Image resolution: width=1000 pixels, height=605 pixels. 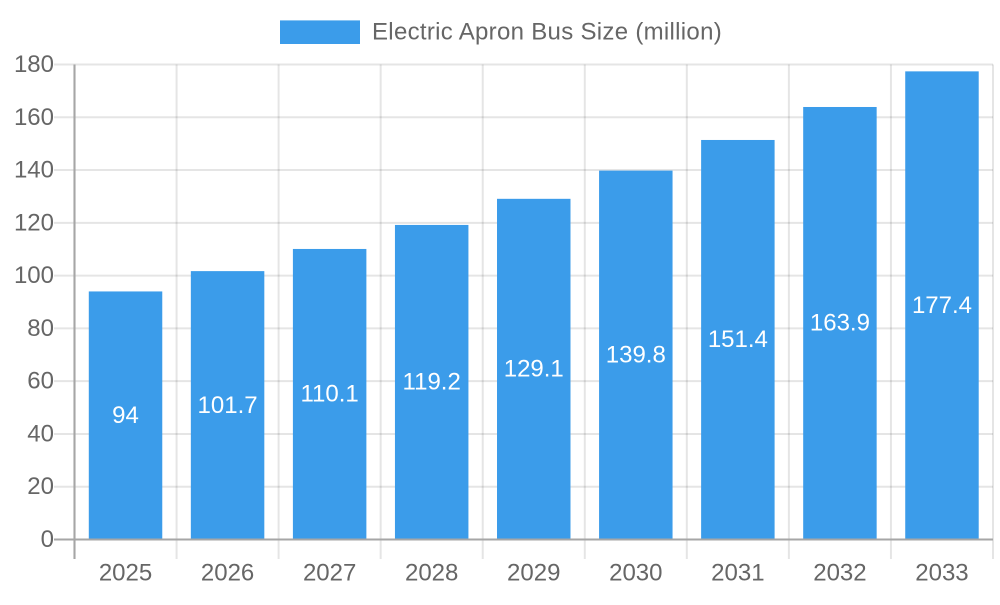 I want to click on svg-text: 2029, so click(x=533, y=573).